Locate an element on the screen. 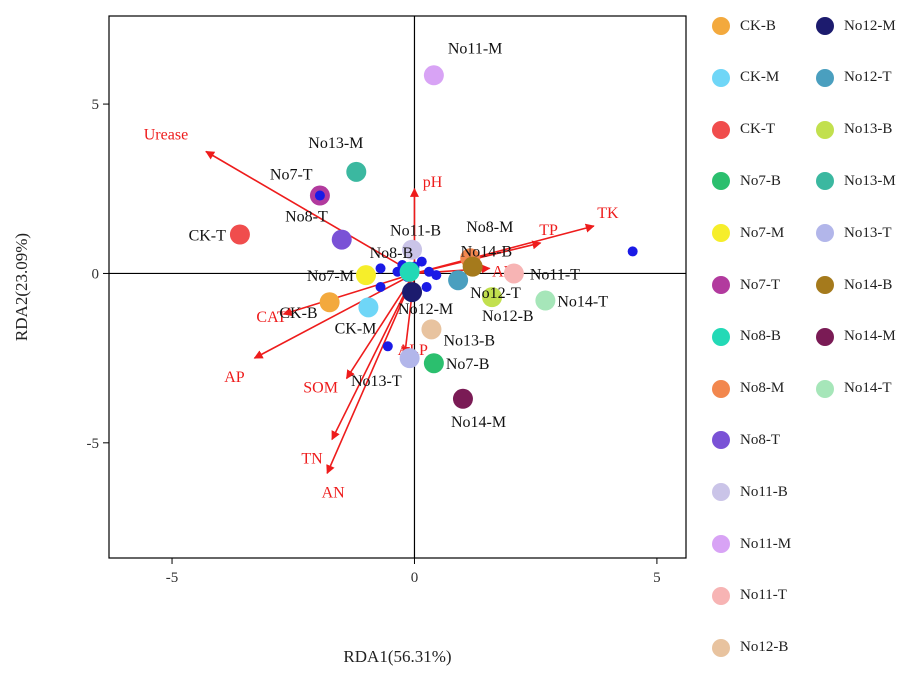 The width and height of the screenshot is (924, 673). legend-label: No13-T is located at coordinates (868, 232).